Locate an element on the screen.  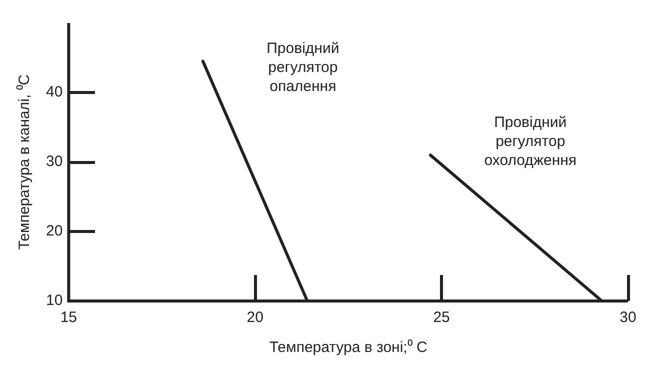
x-axis-title: Температура в зоні;⁰ C is located at coordinates (348, 347).